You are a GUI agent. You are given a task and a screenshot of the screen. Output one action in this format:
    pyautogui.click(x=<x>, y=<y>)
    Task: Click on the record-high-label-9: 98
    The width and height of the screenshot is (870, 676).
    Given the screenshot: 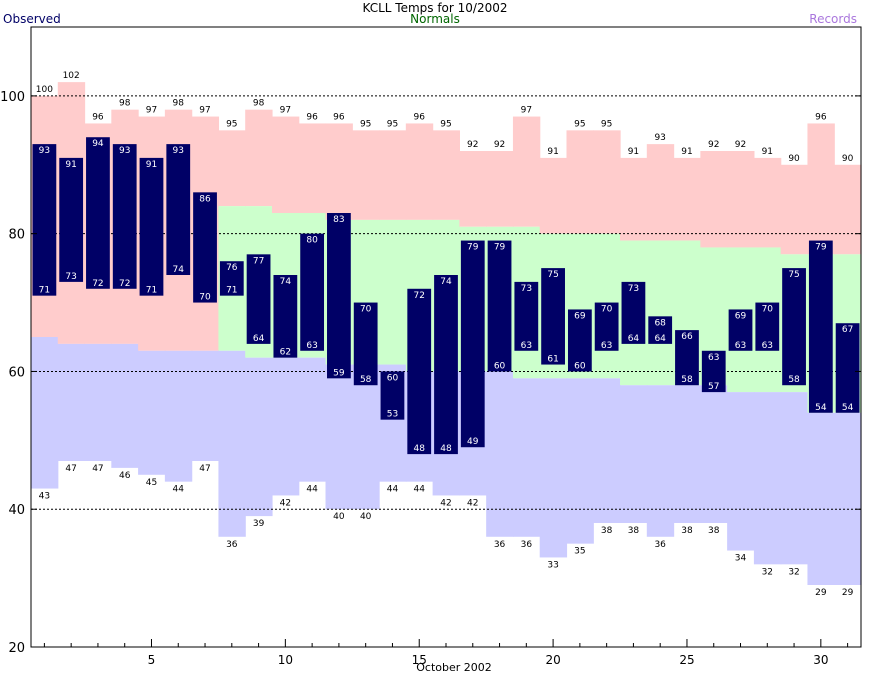 What is the action you would take?
    pyautogui.click(x=259, y=104)
    